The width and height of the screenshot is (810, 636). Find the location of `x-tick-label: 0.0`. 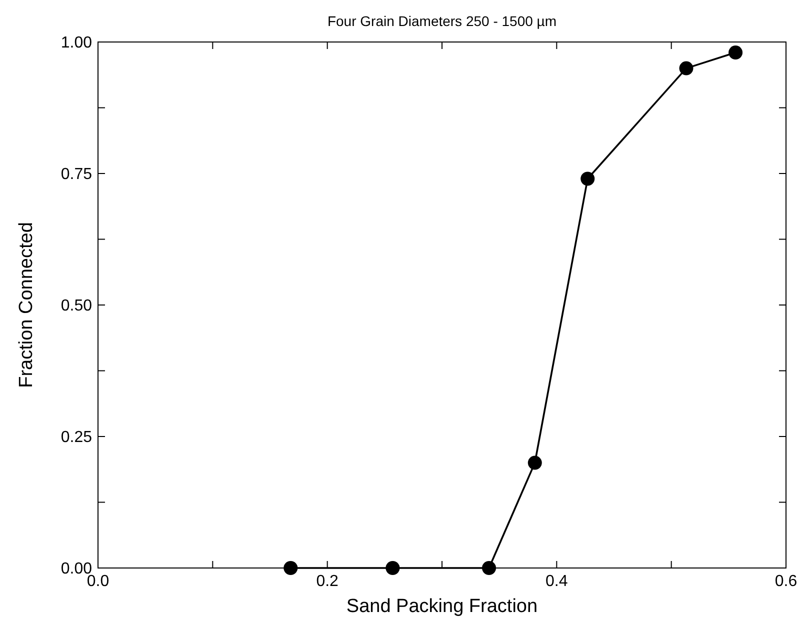

x-tick-label: 0.0 is located at coordinates (98, 581).